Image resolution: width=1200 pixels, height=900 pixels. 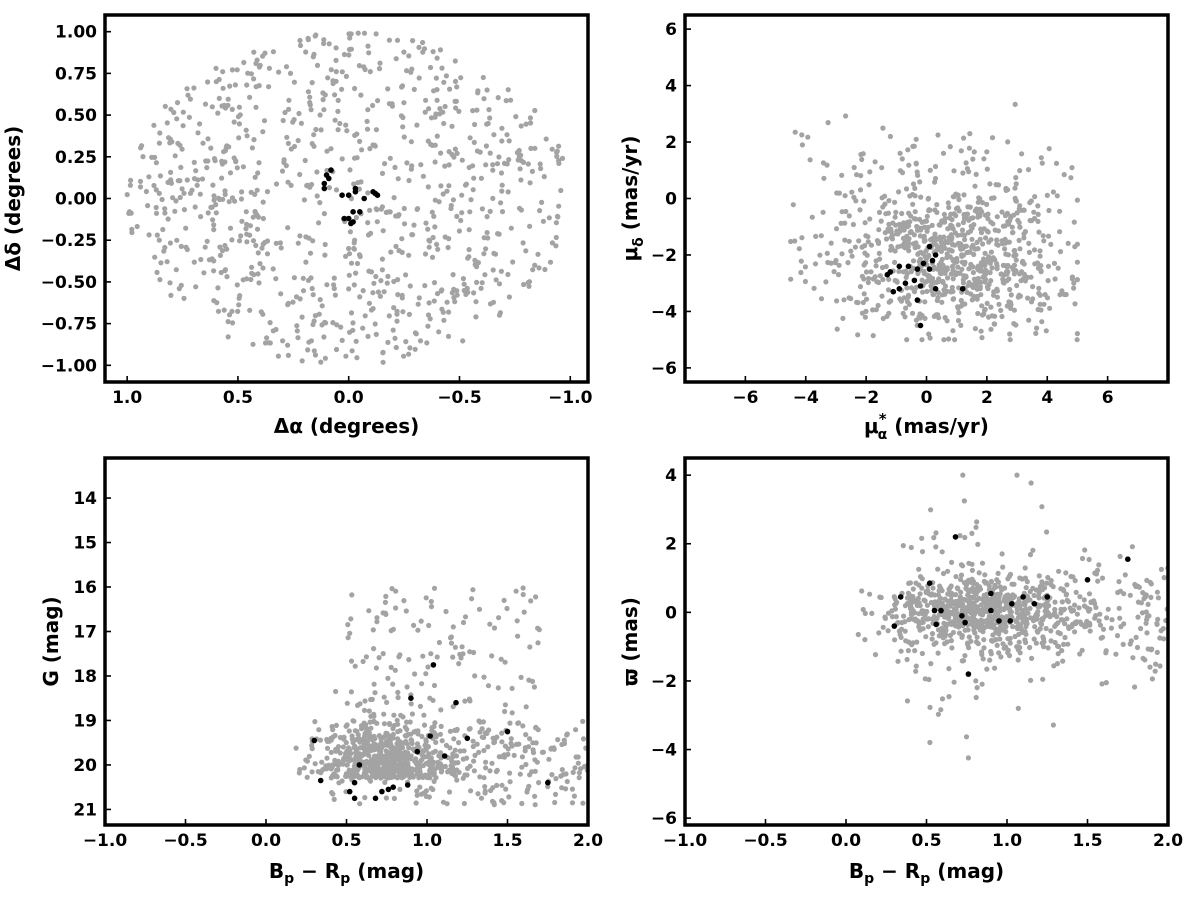 I want to click on y-tick-label: 0.00, so click(x=76, y=200).